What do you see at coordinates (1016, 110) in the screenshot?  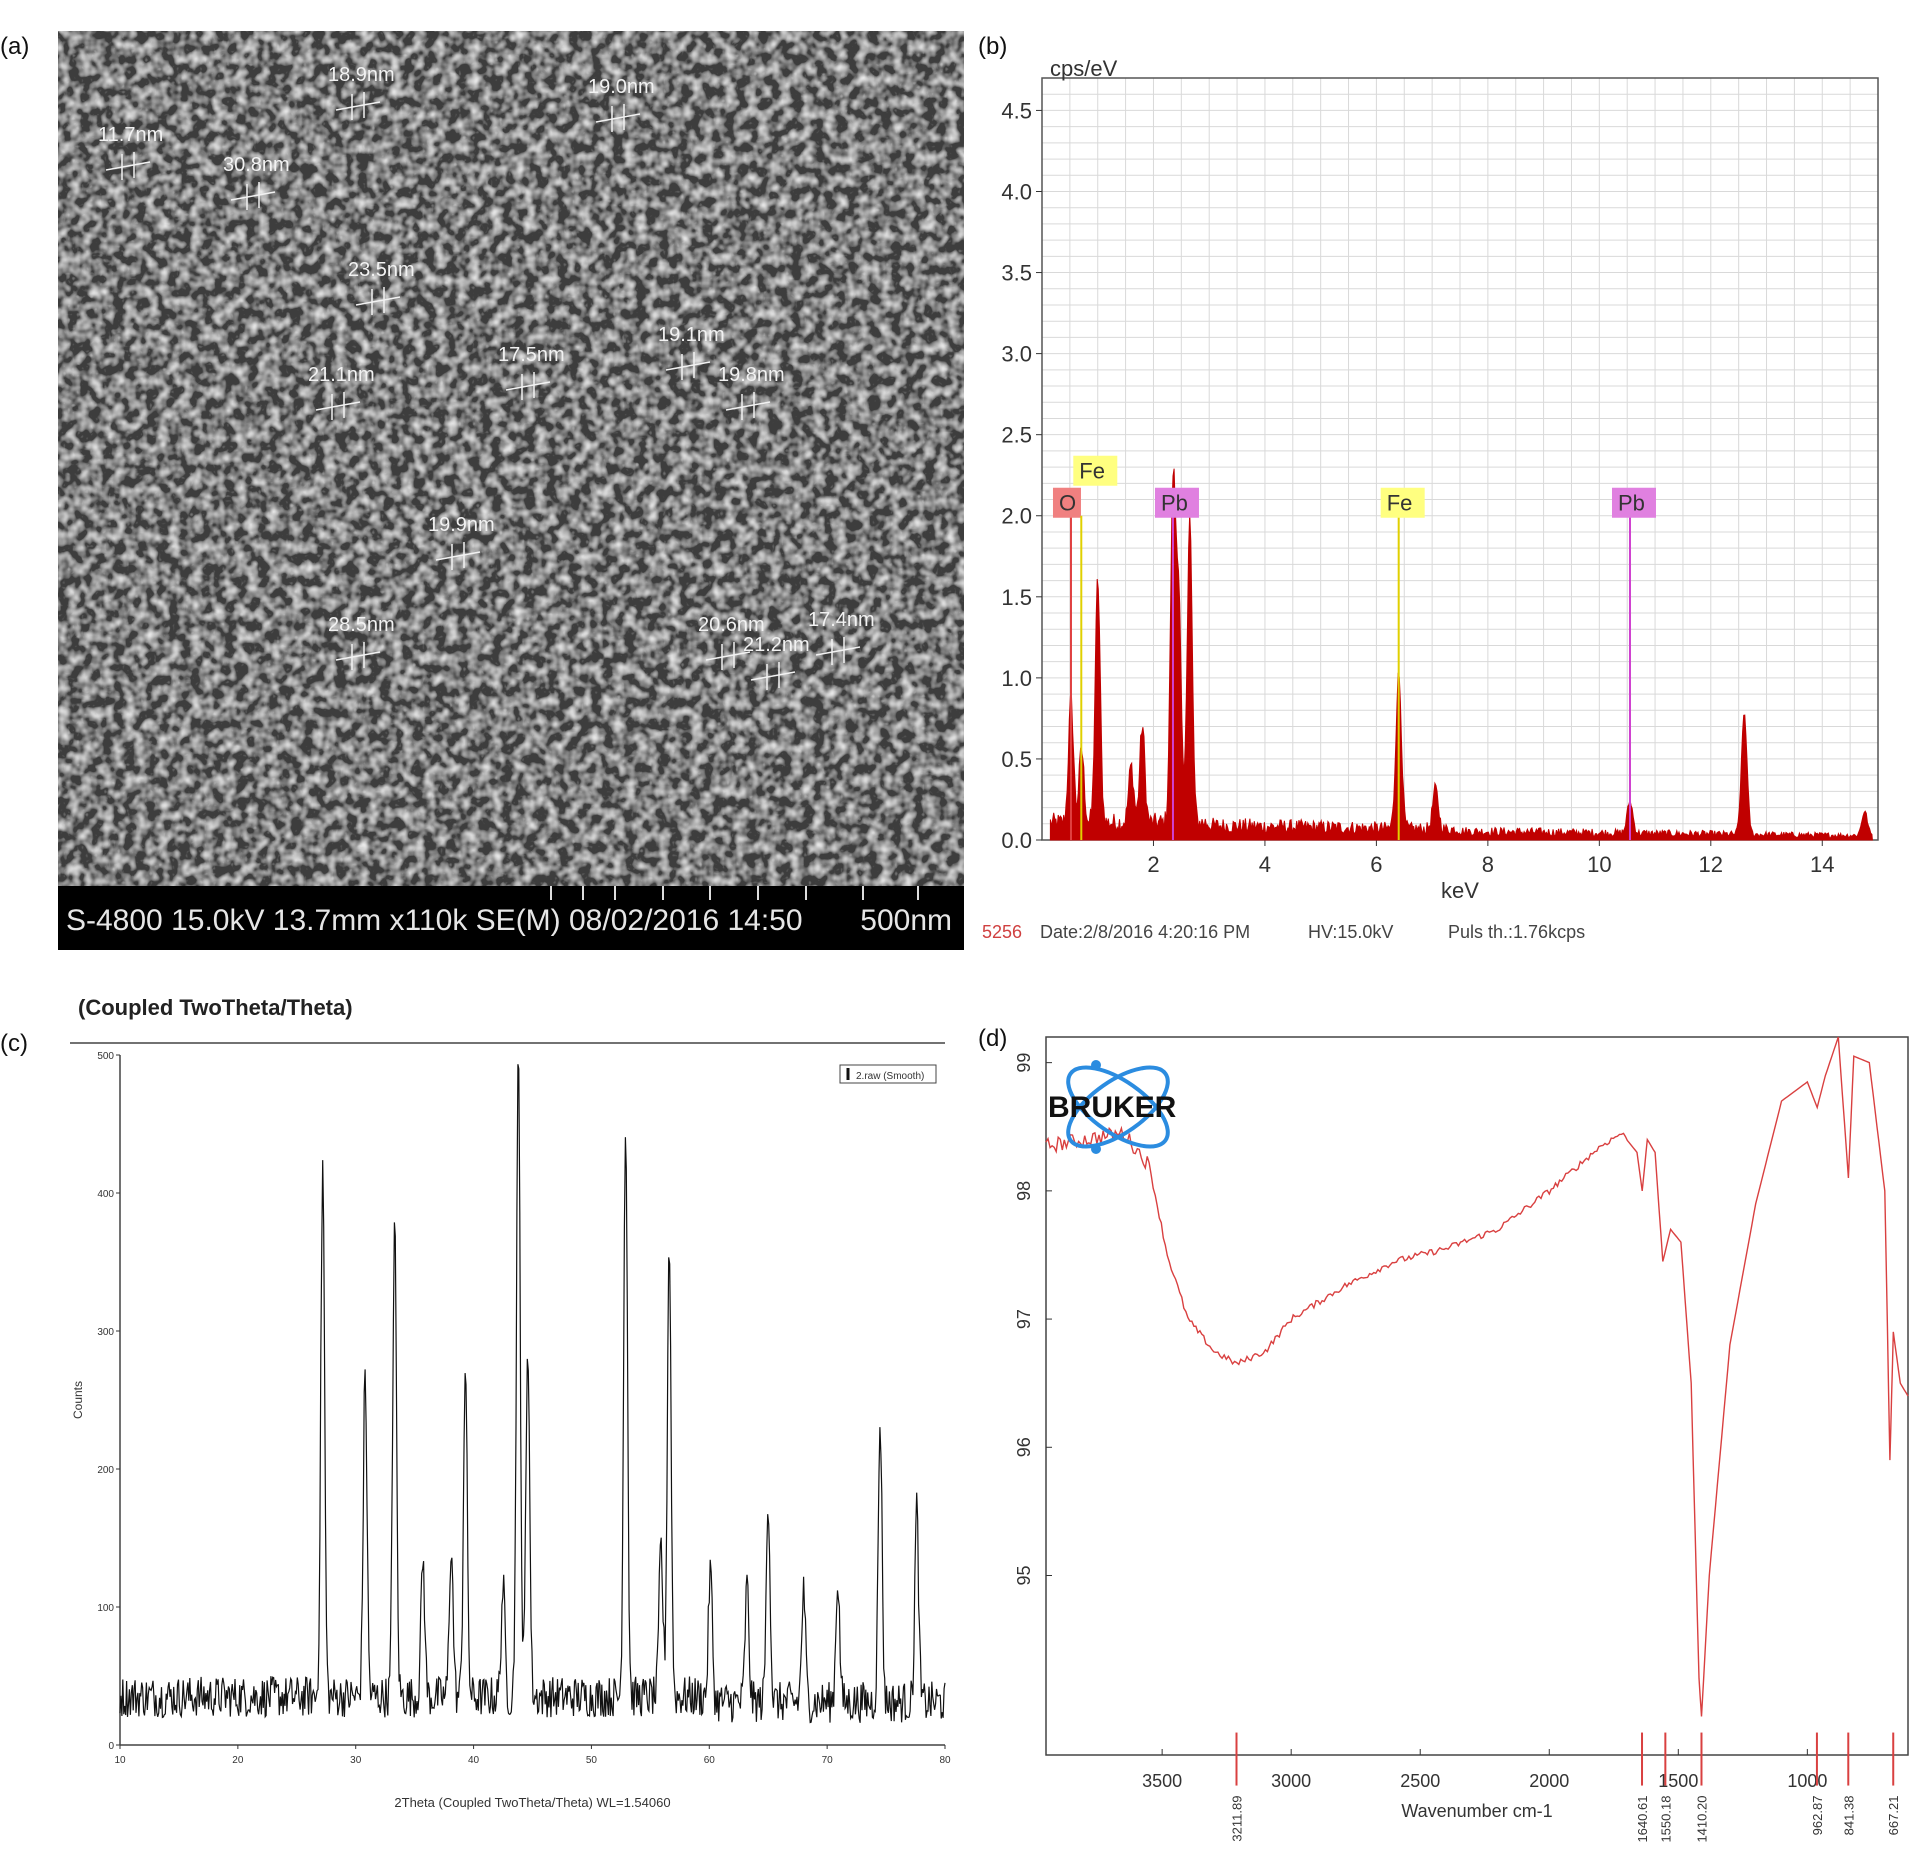 I see `eds-y-tick-label: 4.5` at bounding box center [1016, 110].